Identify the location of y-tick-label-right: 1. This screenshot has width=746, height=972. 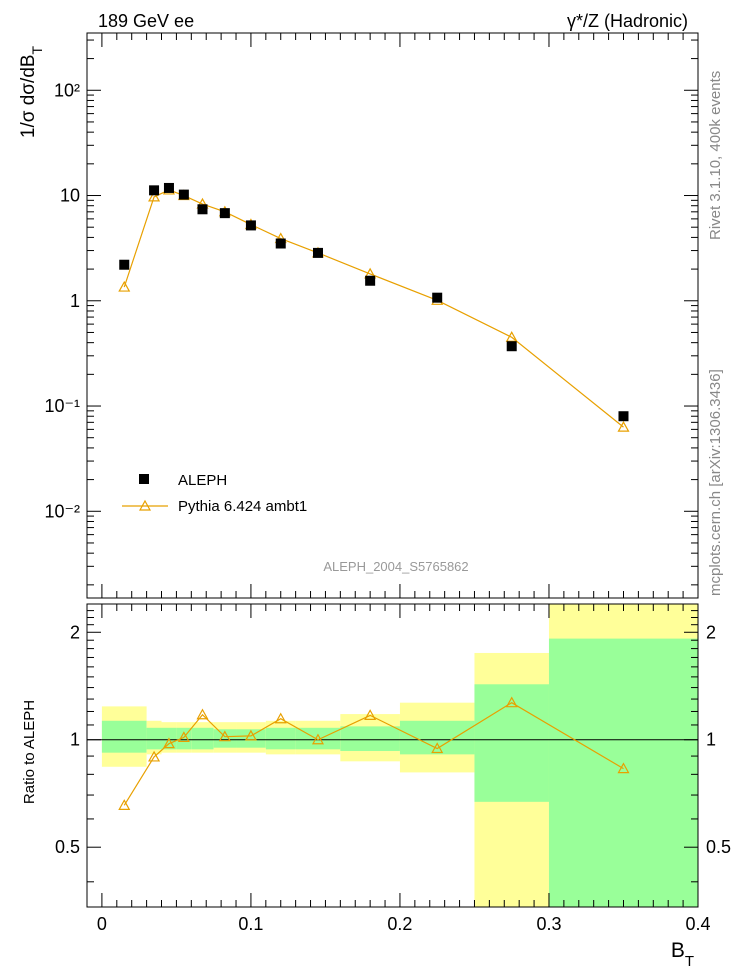
(711, 740).